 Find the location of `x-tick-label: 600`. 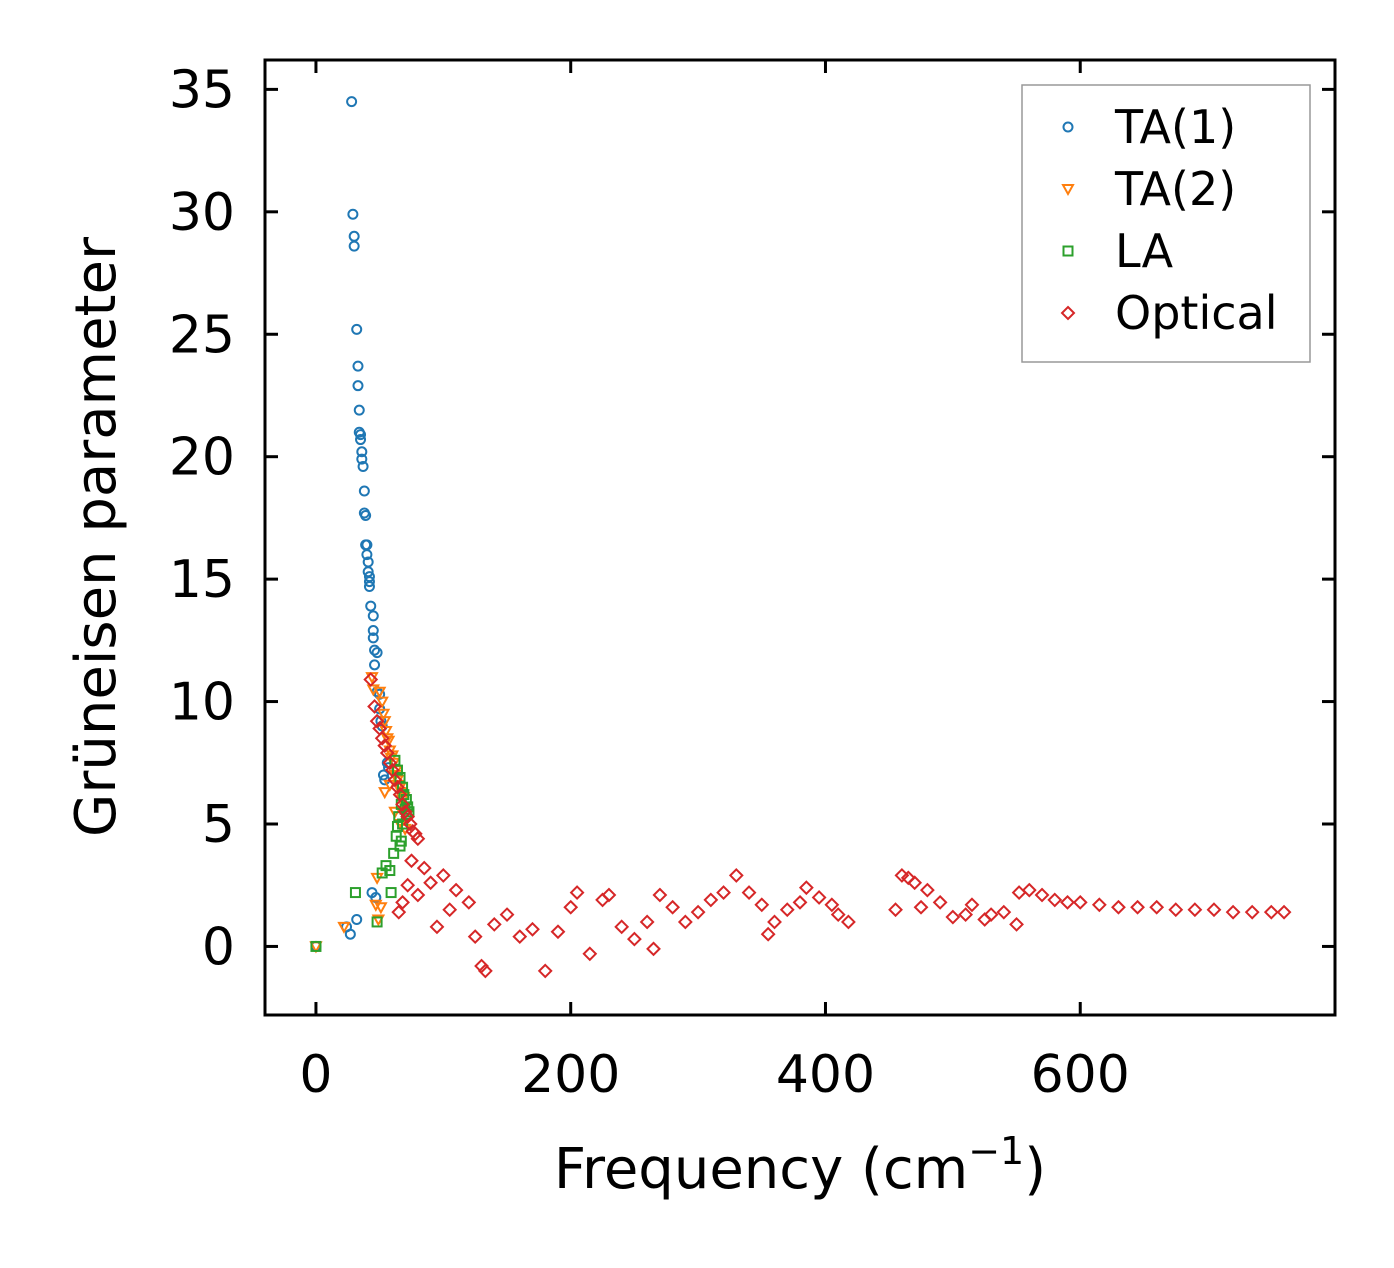

x-tick-label: 600 is located at coordinates (1080, 1075).